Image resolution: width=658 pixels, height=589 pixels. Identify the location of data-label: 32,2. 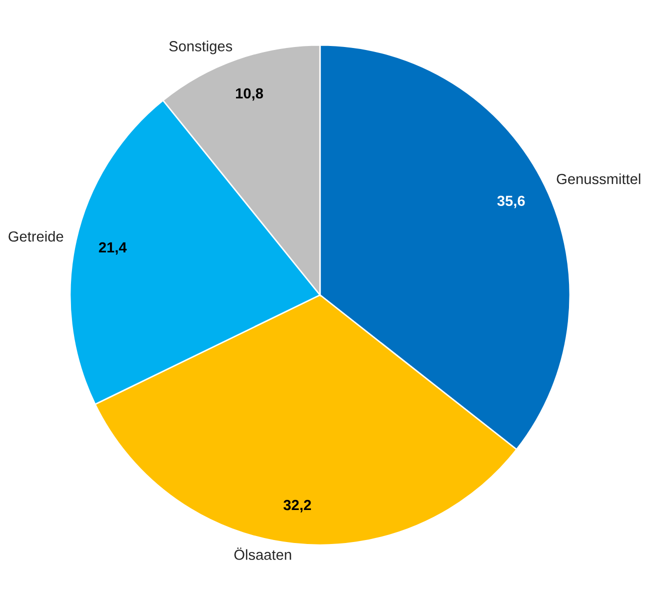
(297, 506).